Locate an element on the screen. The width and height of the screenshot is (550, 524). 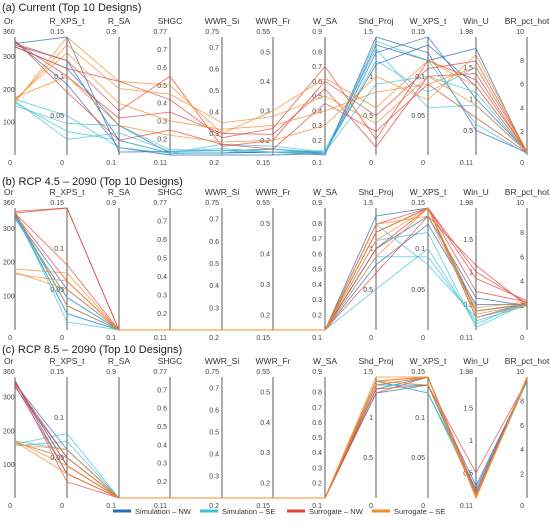
axis-max-label: 0.75 is located at coordinates (212, 32).